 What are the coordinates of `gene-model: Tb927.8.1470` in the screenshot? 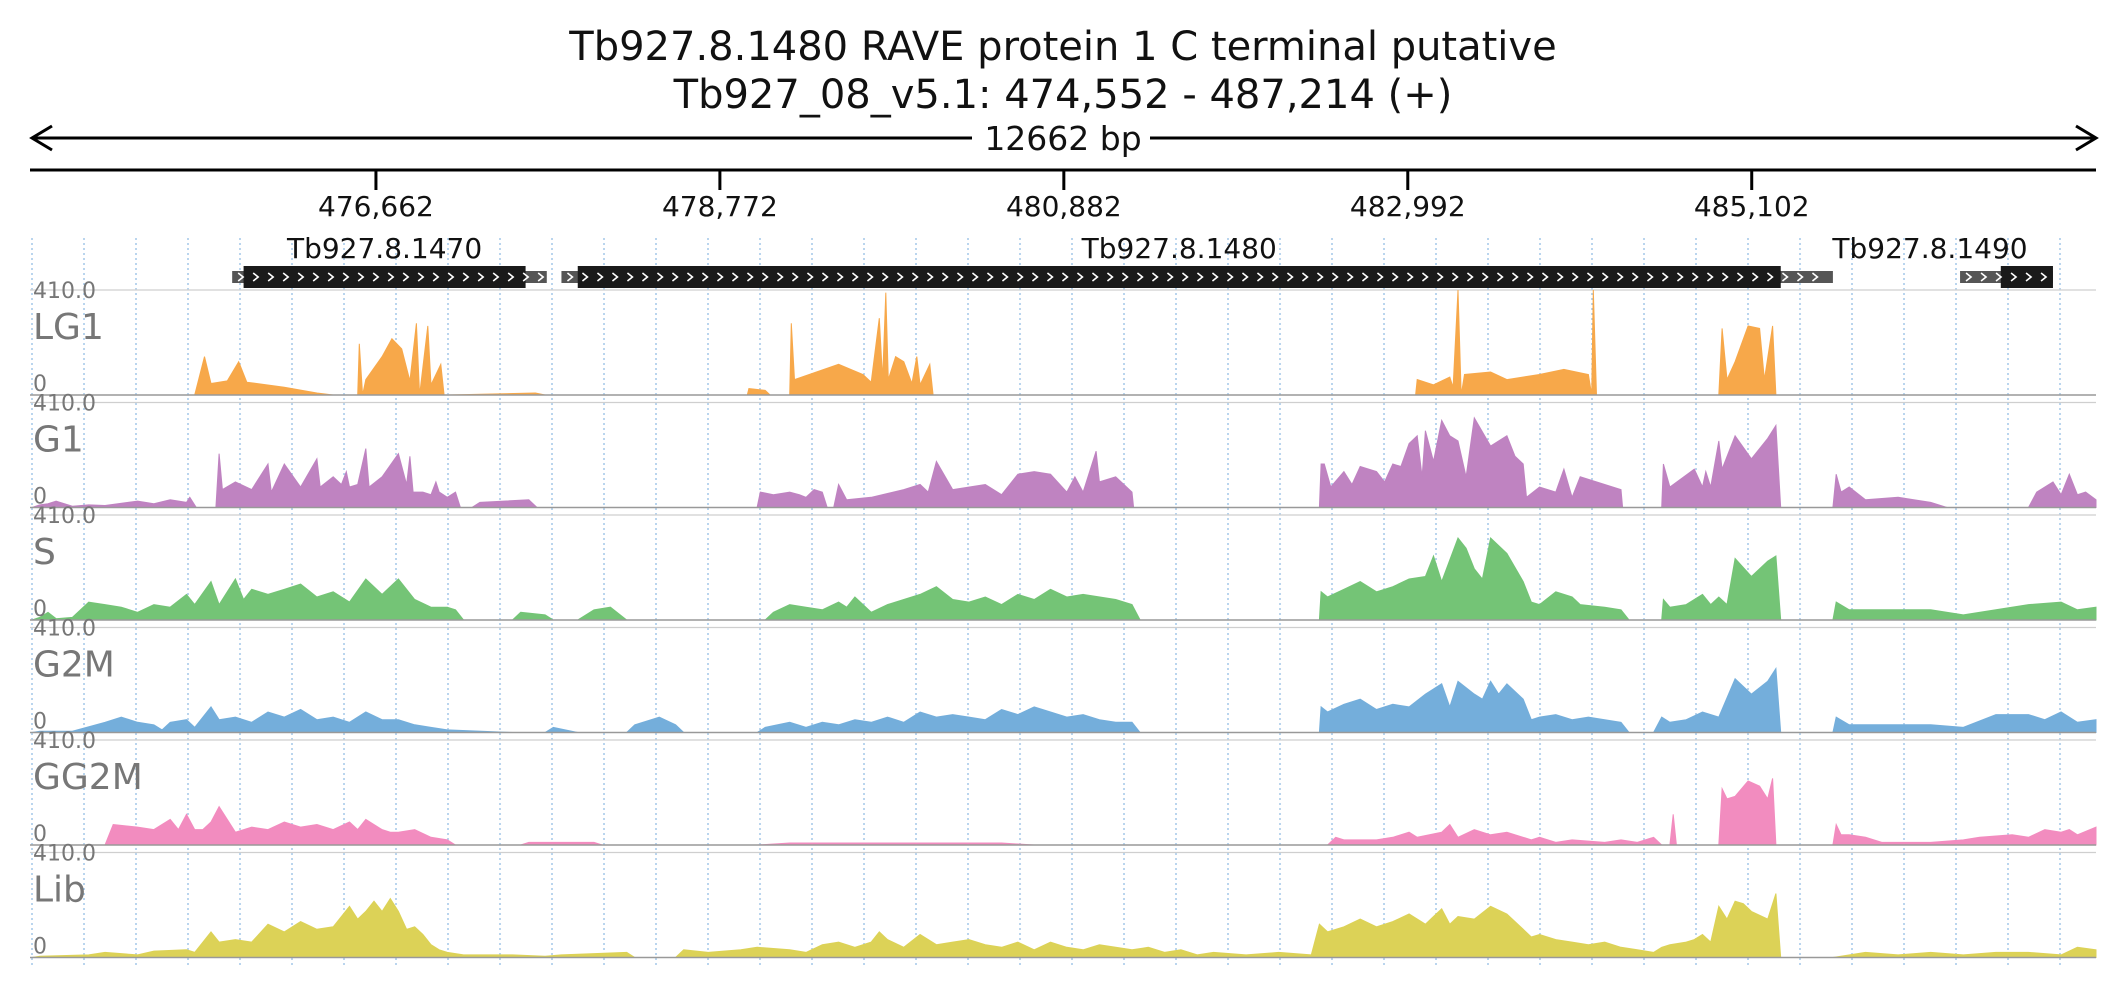 It's located at (389, 260).